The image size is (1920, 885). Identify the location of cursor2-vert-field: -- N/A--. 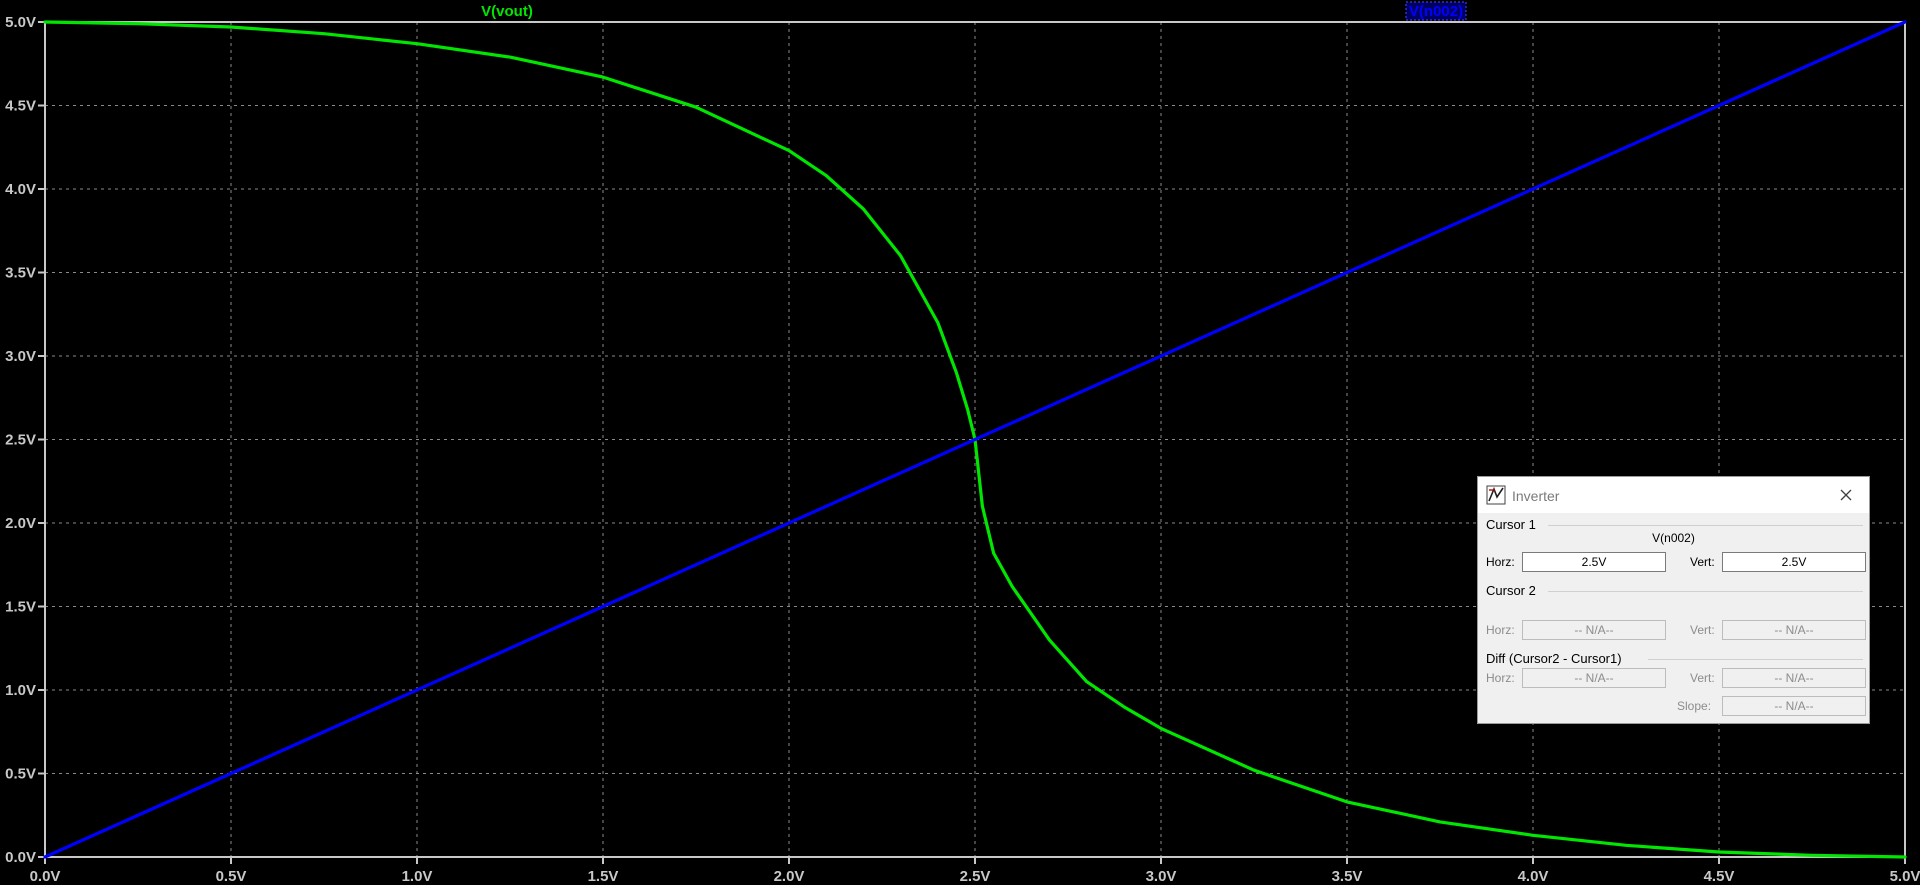
(1794, 630).